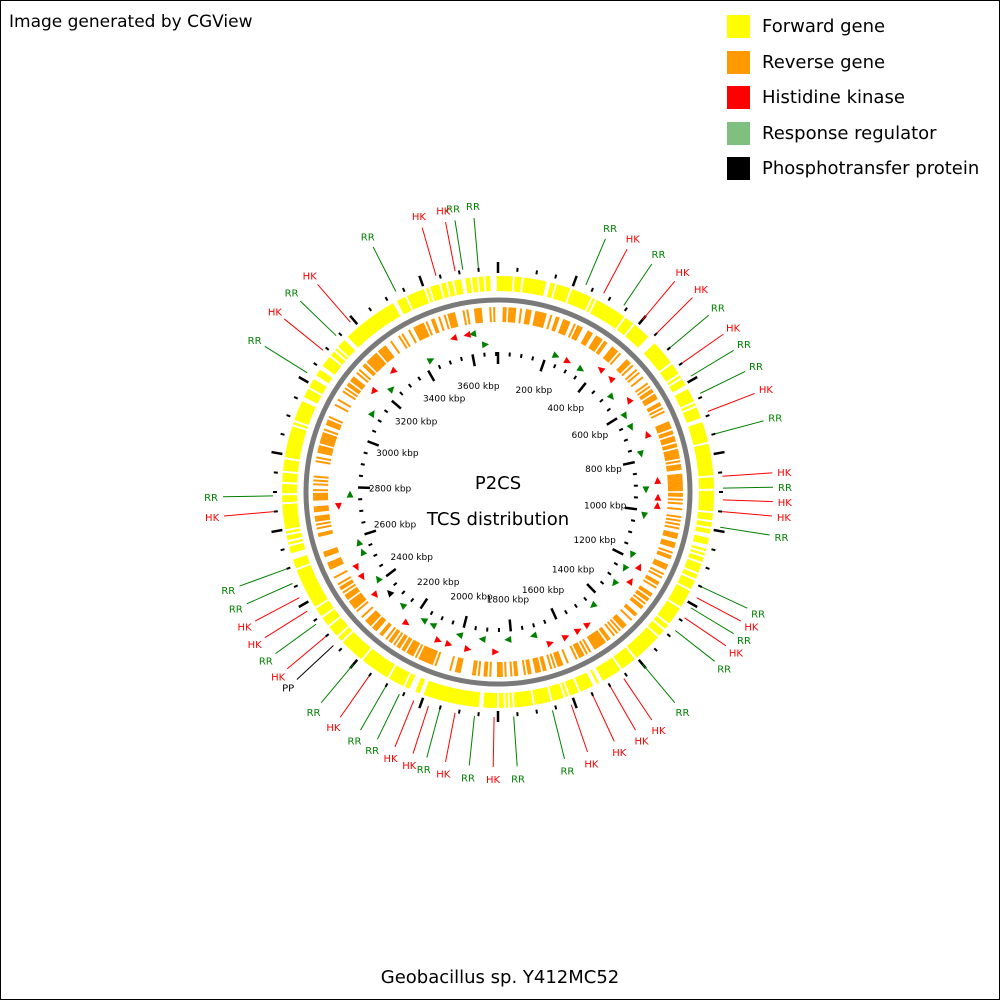  Describe the element at coordinates (288, 689) in the screenshot. I see `callout-label-pp: PP` at that location.